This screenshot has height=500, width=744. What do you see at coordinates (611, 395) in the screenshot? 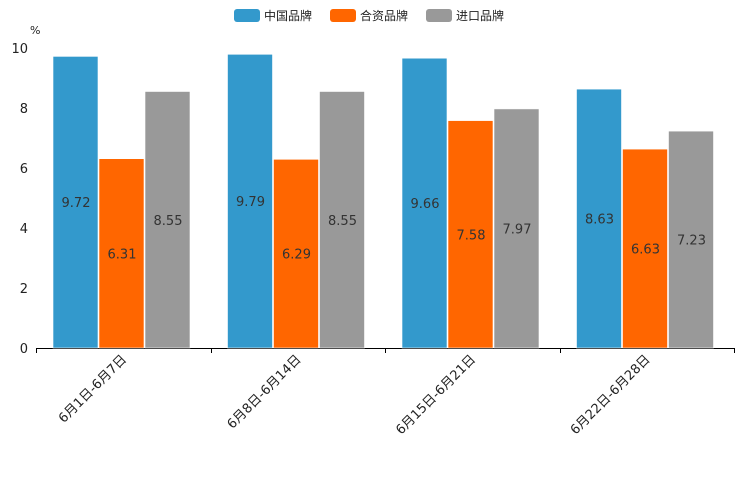
I see `x-tick-label: 6月22日-6月28日` at bounding box center [611, 395].